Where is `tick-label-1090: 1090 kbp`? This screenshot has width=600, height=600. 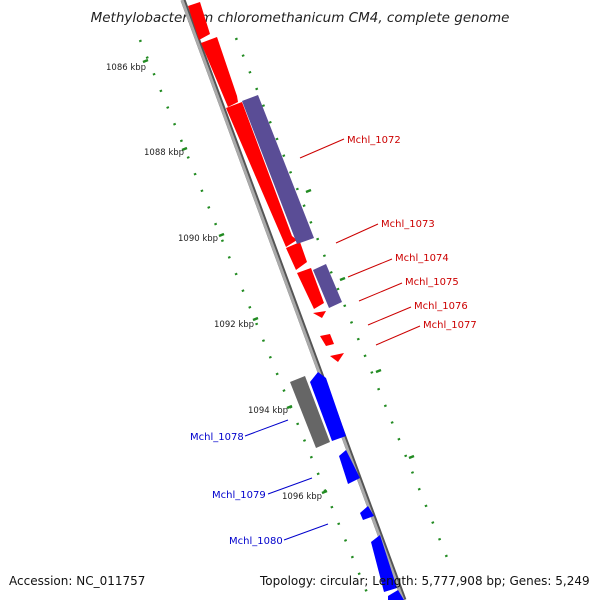 tick-label-1090: 1090 kbp is located at coordinates (198, 239).